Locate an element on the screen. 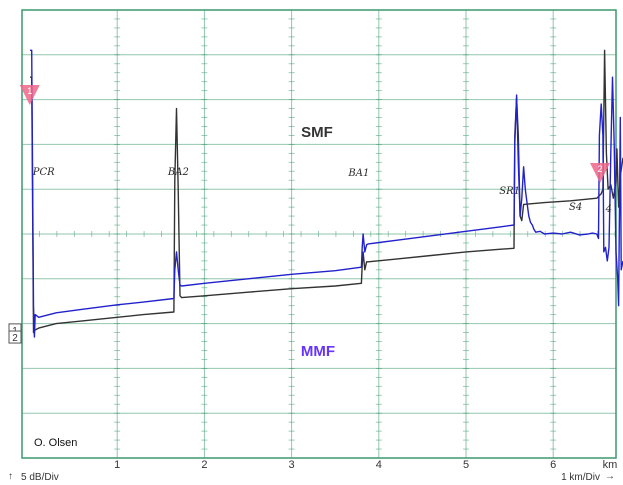 This screenshot has width=623, height=485. event-label: SR1 is located at coordinates (509, 191).